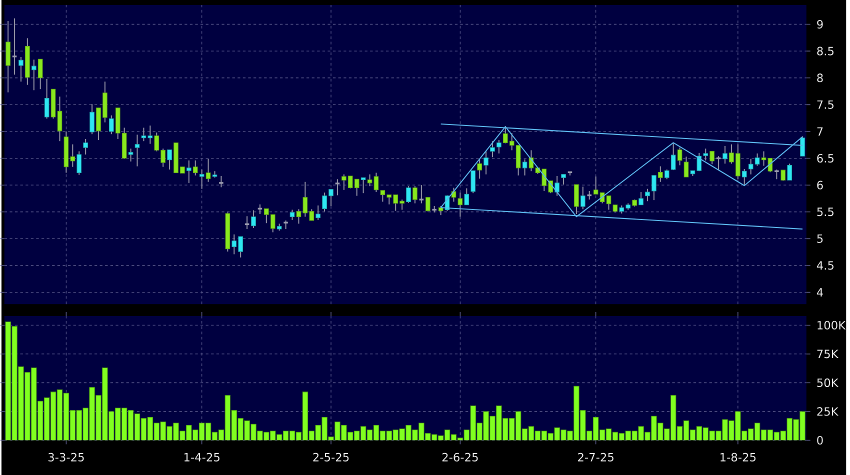 The height and width of the screenshot is (475, 850). I want to click on y-tick-label: 6, so click(820, 185).